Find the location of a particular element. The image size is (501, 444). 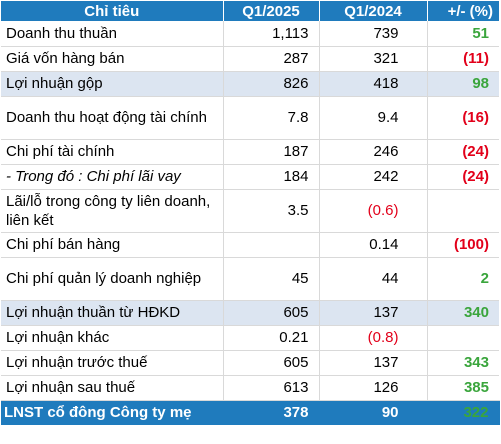

value-q1-2025: 378 is located at coordinates (271, 412).